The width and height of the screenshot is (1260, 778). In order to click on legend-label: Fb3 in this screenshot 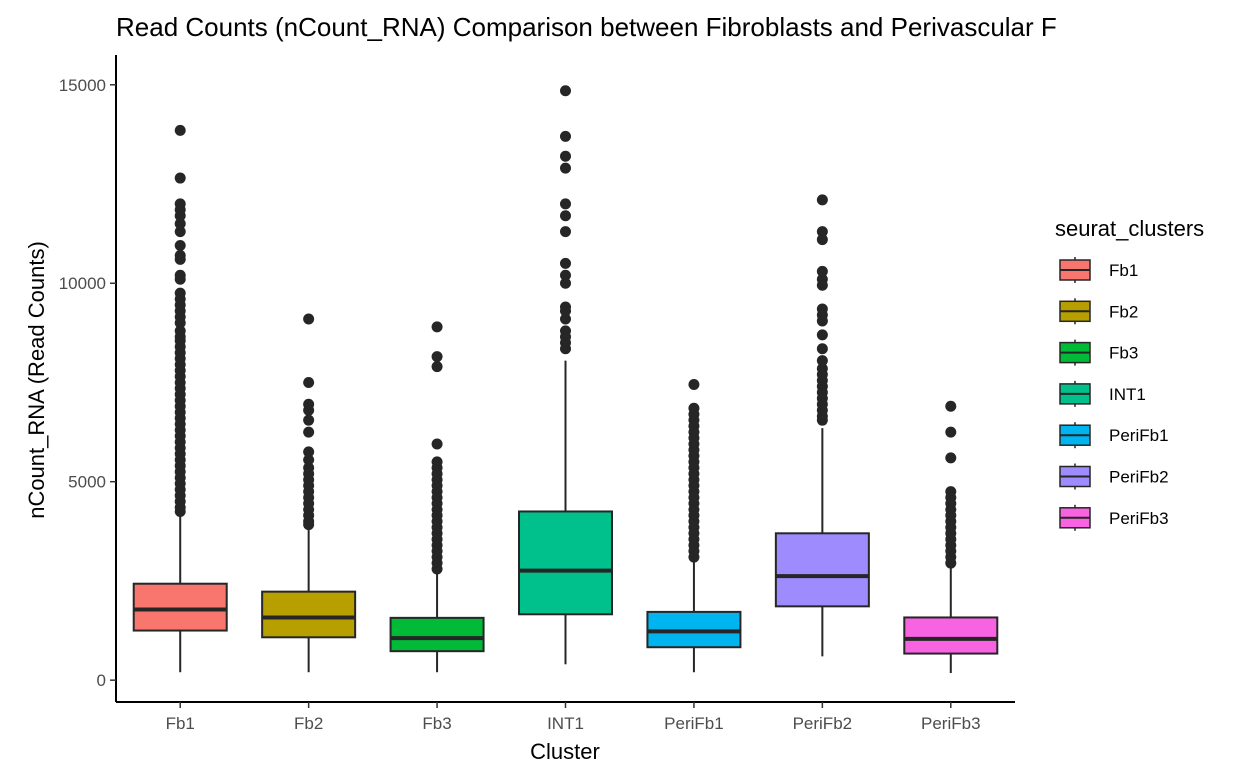, I will do `click(1123, 353)`.